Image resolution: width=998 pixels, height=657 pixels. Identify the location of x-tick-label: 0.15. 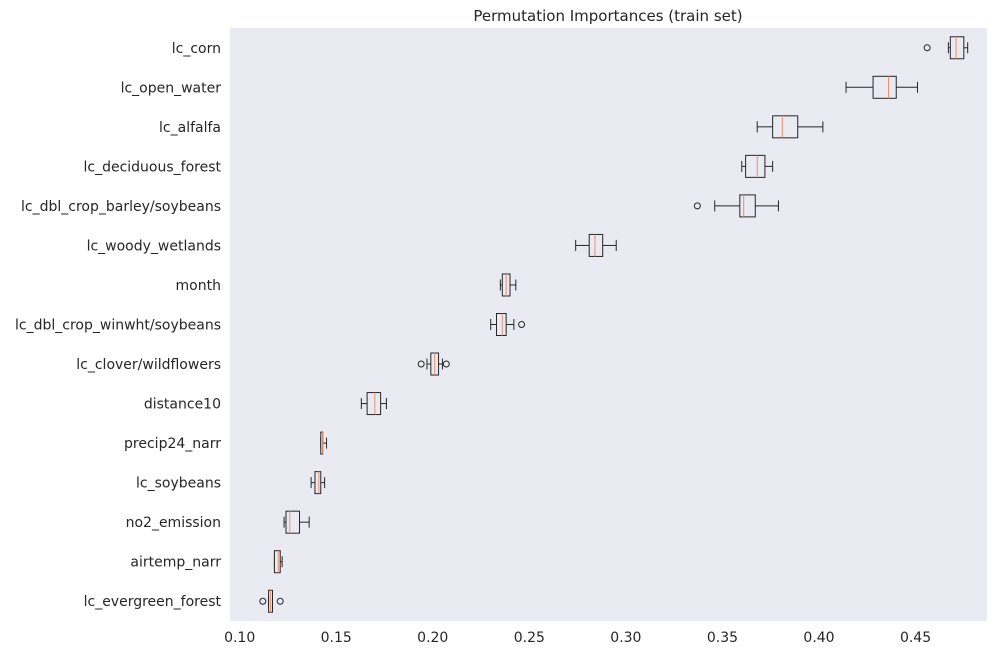
(336, 638).